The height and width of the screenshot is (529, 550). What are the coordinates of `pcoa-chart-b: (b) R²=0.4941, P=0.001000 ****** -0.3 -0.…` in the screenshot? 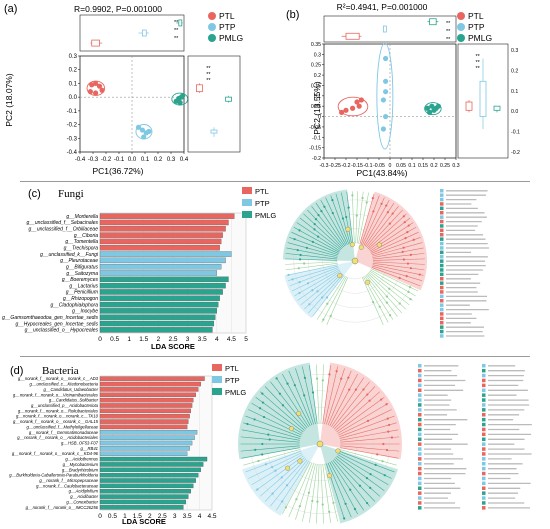 It's located at (403, 90).